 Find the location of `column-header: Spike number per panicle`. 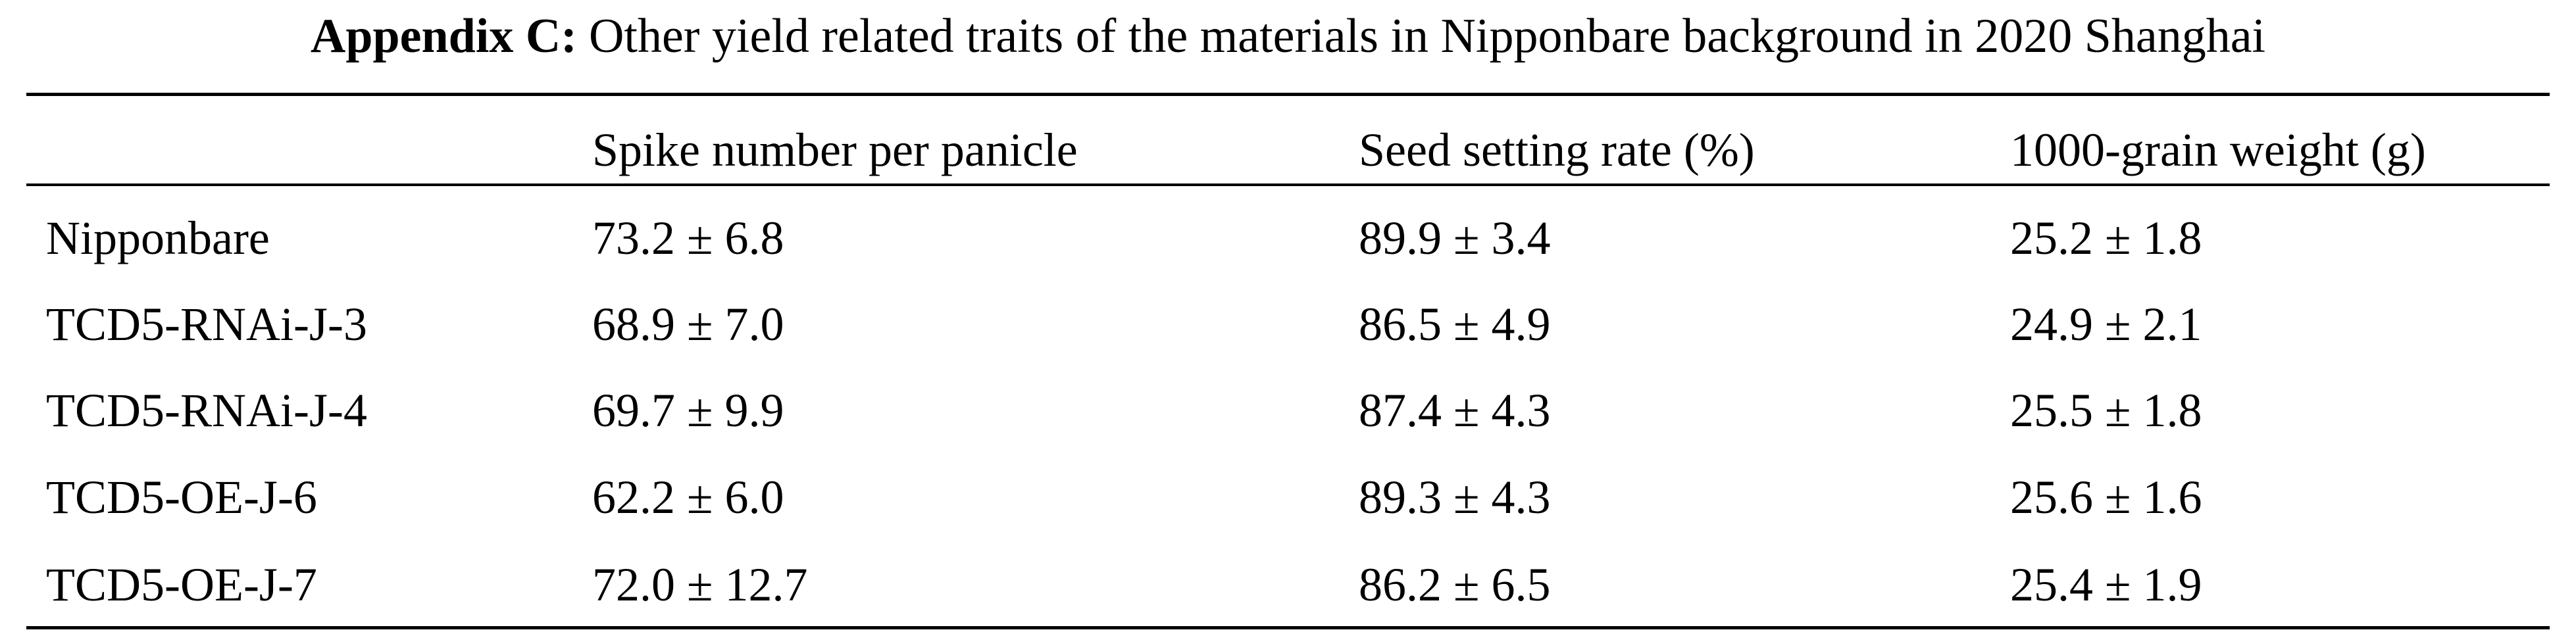

column-header: Spike number per panicle is located at coordinates (835, 150).